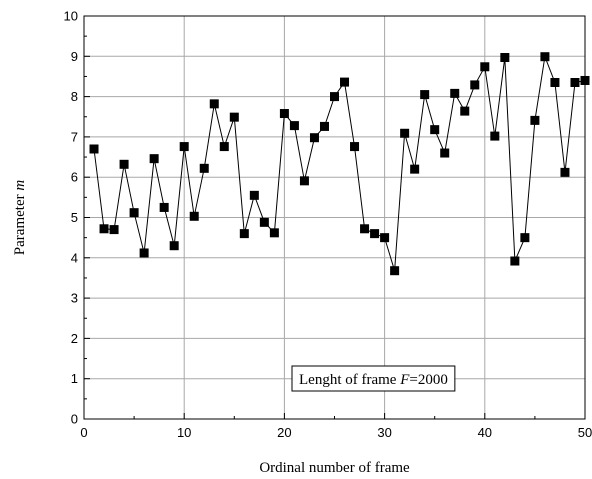  What do you see at coordinates (71, 16) in the screenshot?
I see `y-tick-label: 10` at bounding box center [71, 16].